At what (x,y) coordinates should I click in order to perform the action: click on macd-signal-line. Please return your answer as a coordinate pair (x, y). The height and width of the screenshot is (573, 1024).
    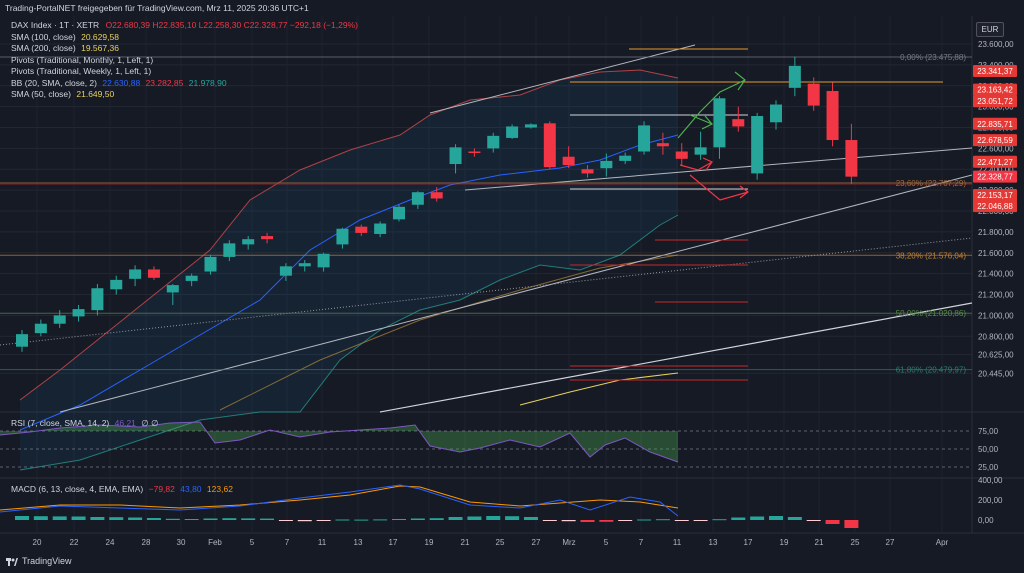
    Looking at the image, I should click on (339, 498).